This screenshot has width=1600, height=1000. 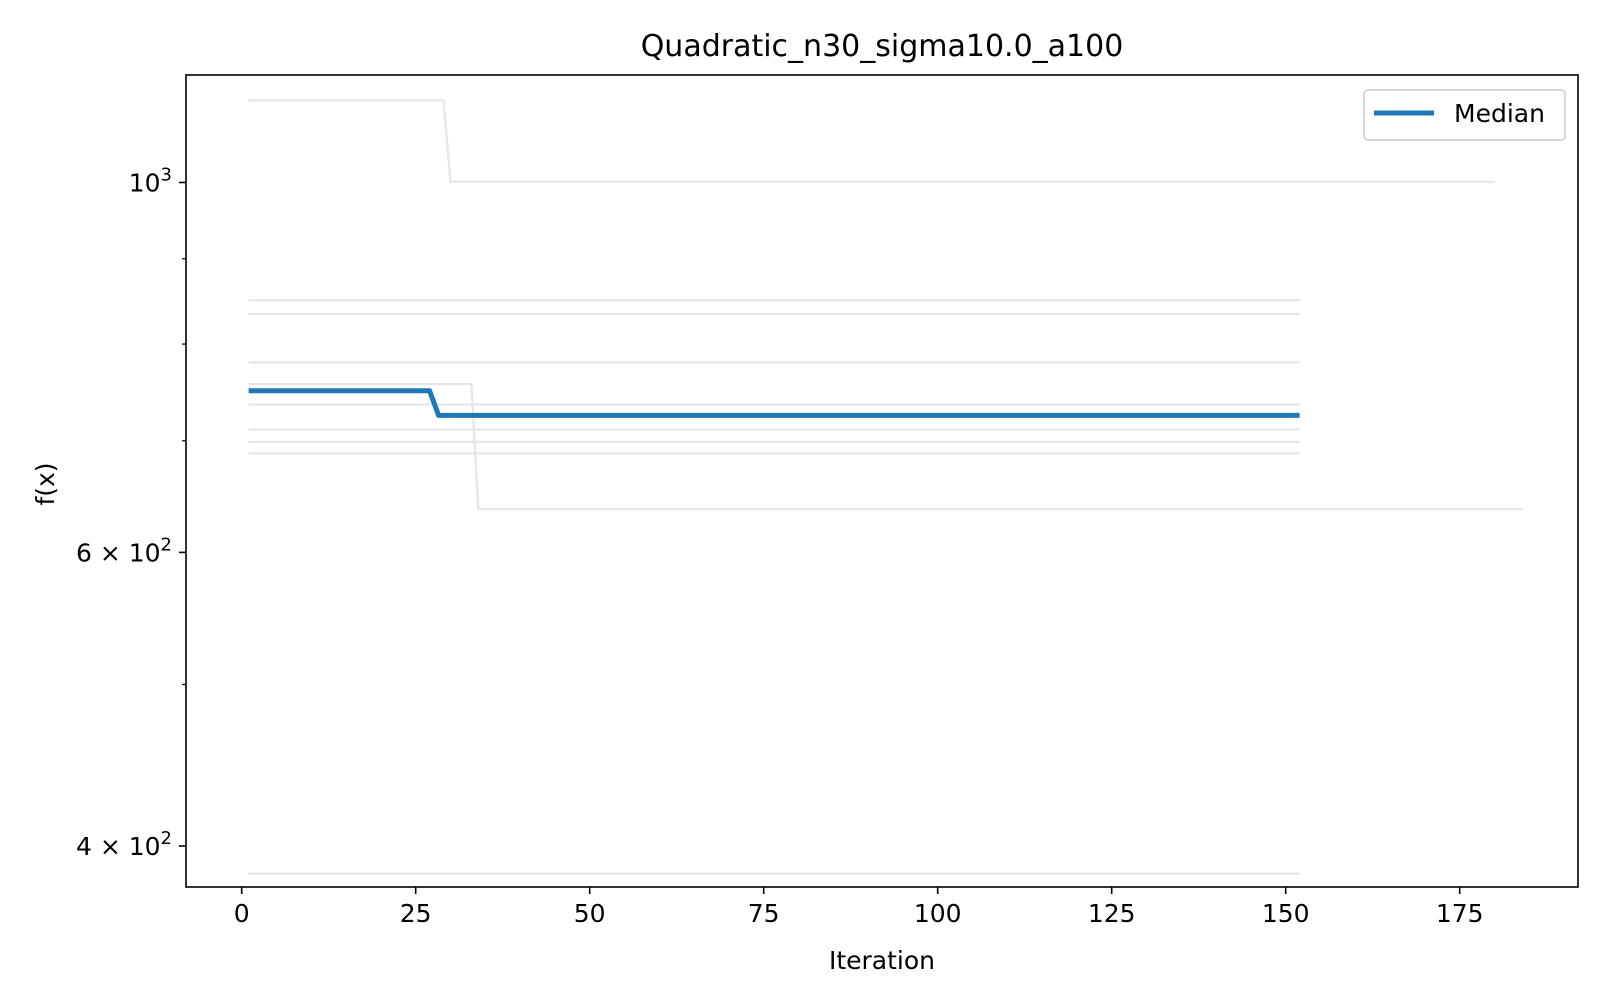 I want to click on legend-box, so click(x=1464, y=115).